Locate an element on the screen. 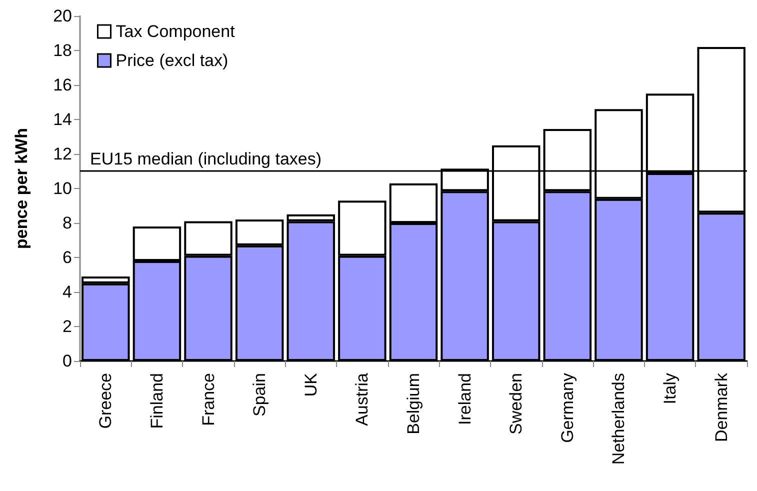 The width and height of the screenshot is (757, 491). legend-label: Price (excl tax) is located at coordinates (172, 60).